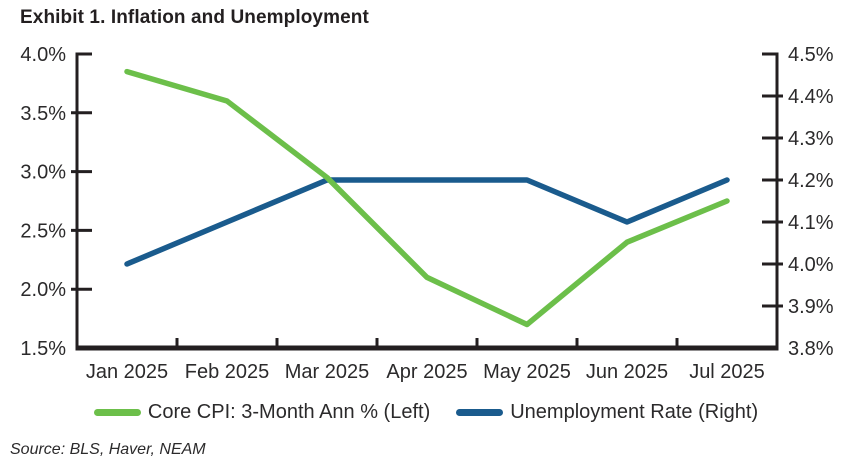 The image size is (852, 467). Describe the element at coordinates (108, 449) in the screenshot. I see `source-note: Source: BLS, Haver, NEAM` at that location.